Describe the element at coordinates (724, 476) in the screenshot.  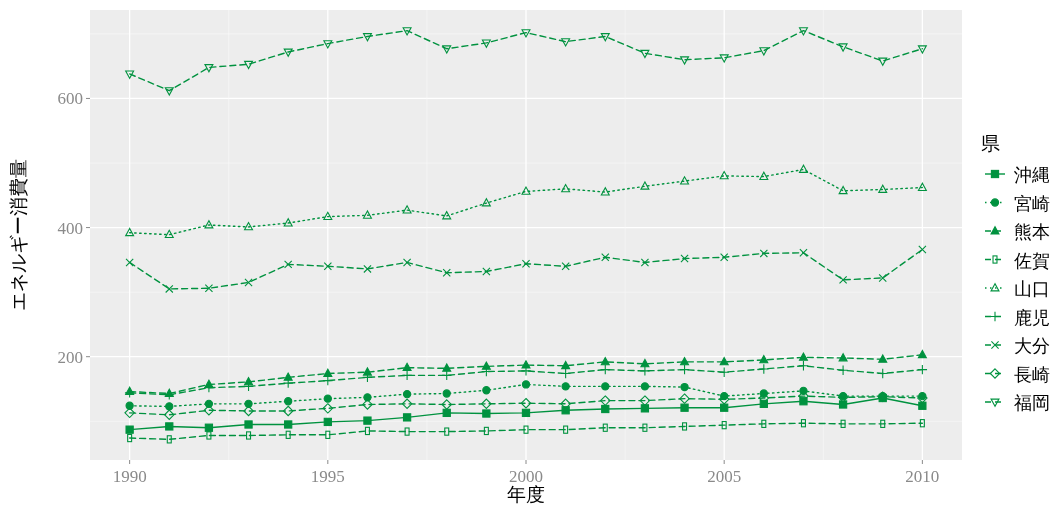
I see `x-tick-label: 2005` at that location.